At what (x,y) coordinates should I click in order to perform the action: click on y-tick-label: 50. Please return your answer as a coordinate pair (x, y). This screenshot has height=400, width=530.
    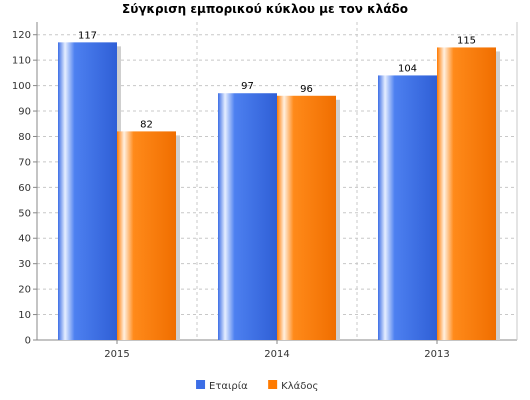
    Looking at the image, I should click on (24, 213).